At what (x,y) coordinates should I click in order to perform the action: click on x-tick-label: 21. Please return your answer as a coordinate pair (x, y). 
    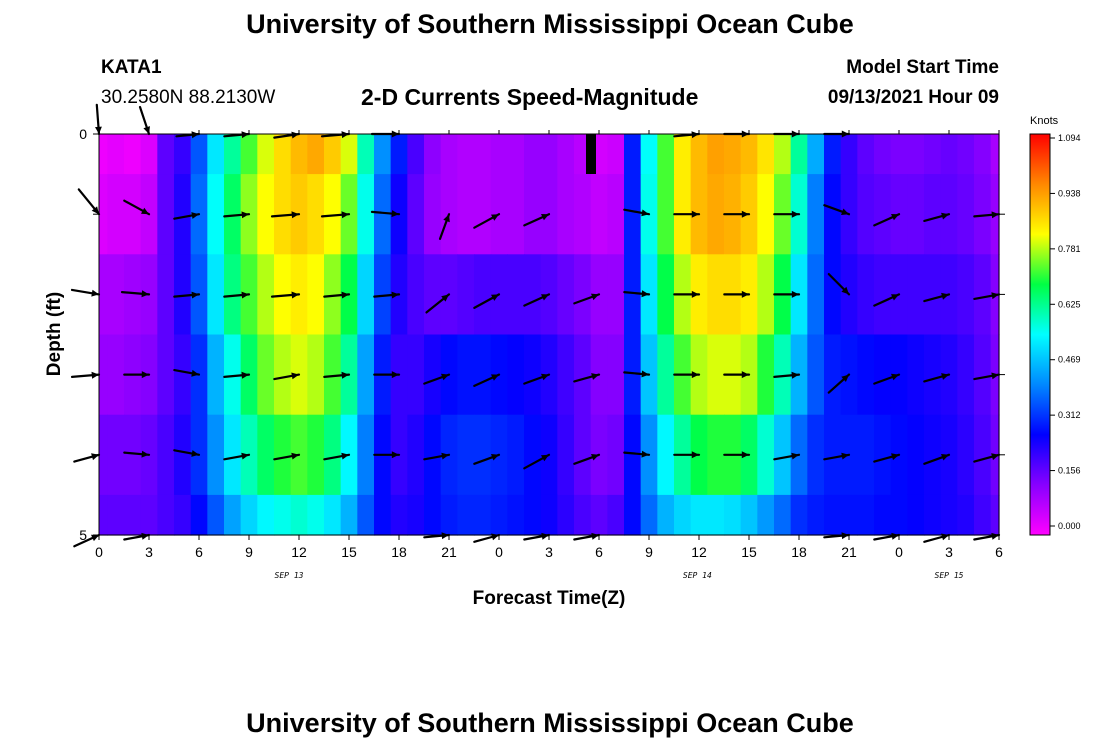
    Looking at the image, I should click on (449, 552).